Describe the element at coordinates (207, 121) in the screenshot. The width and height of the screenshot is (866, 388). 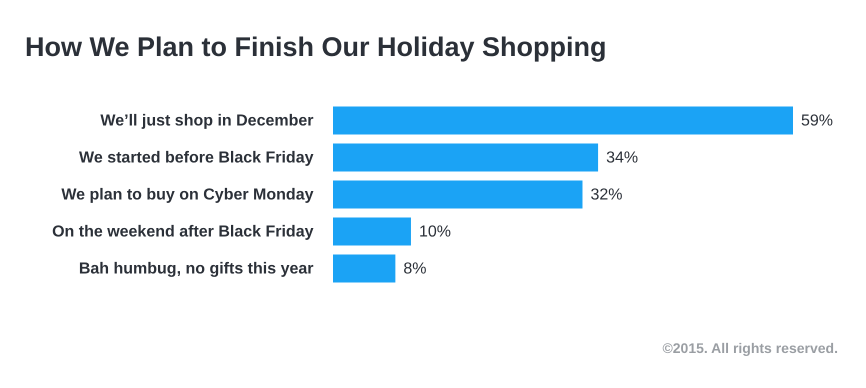
I see `y-tick-label: We’ll just shop in December` at that location.